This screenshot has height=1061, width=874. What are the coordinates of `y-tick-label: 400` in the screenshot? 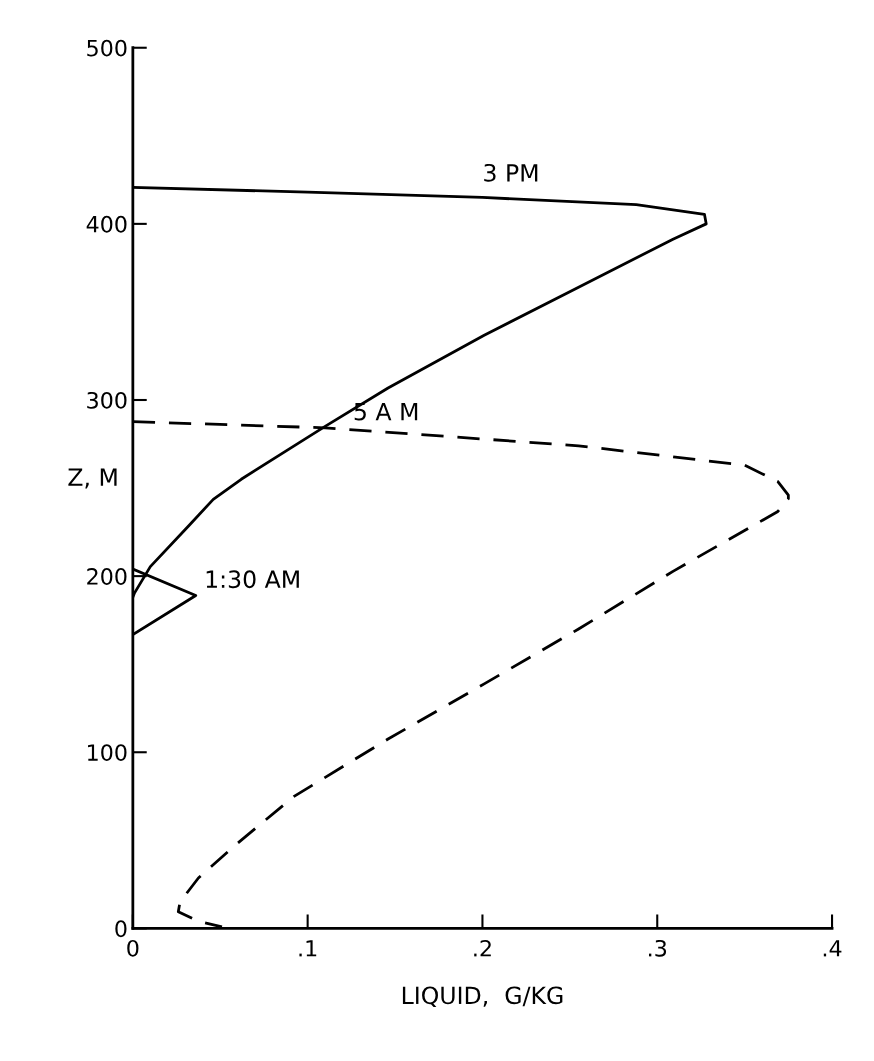 It's located at (106, 224).